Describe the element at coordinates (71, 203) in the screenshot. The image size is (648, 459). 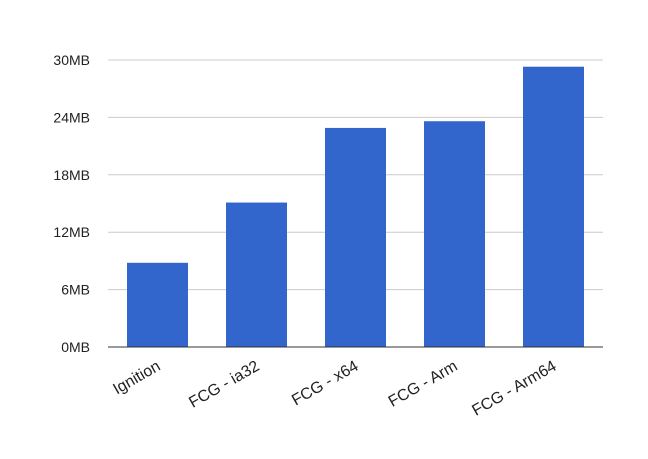
I see `y-axis-tick-labels: 0MB 6MB 12MB 18MB 24MB 30MB` at that location.